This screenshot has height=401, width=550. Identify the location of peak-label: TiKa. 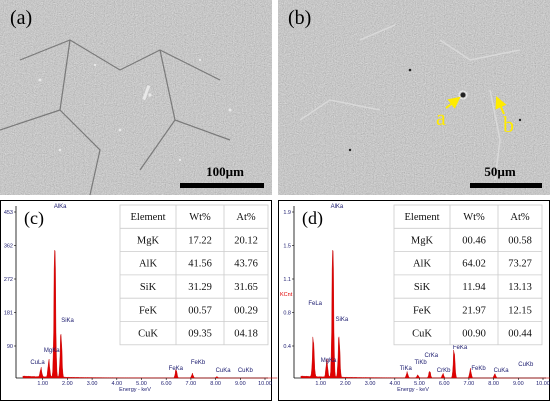
(406, 369).